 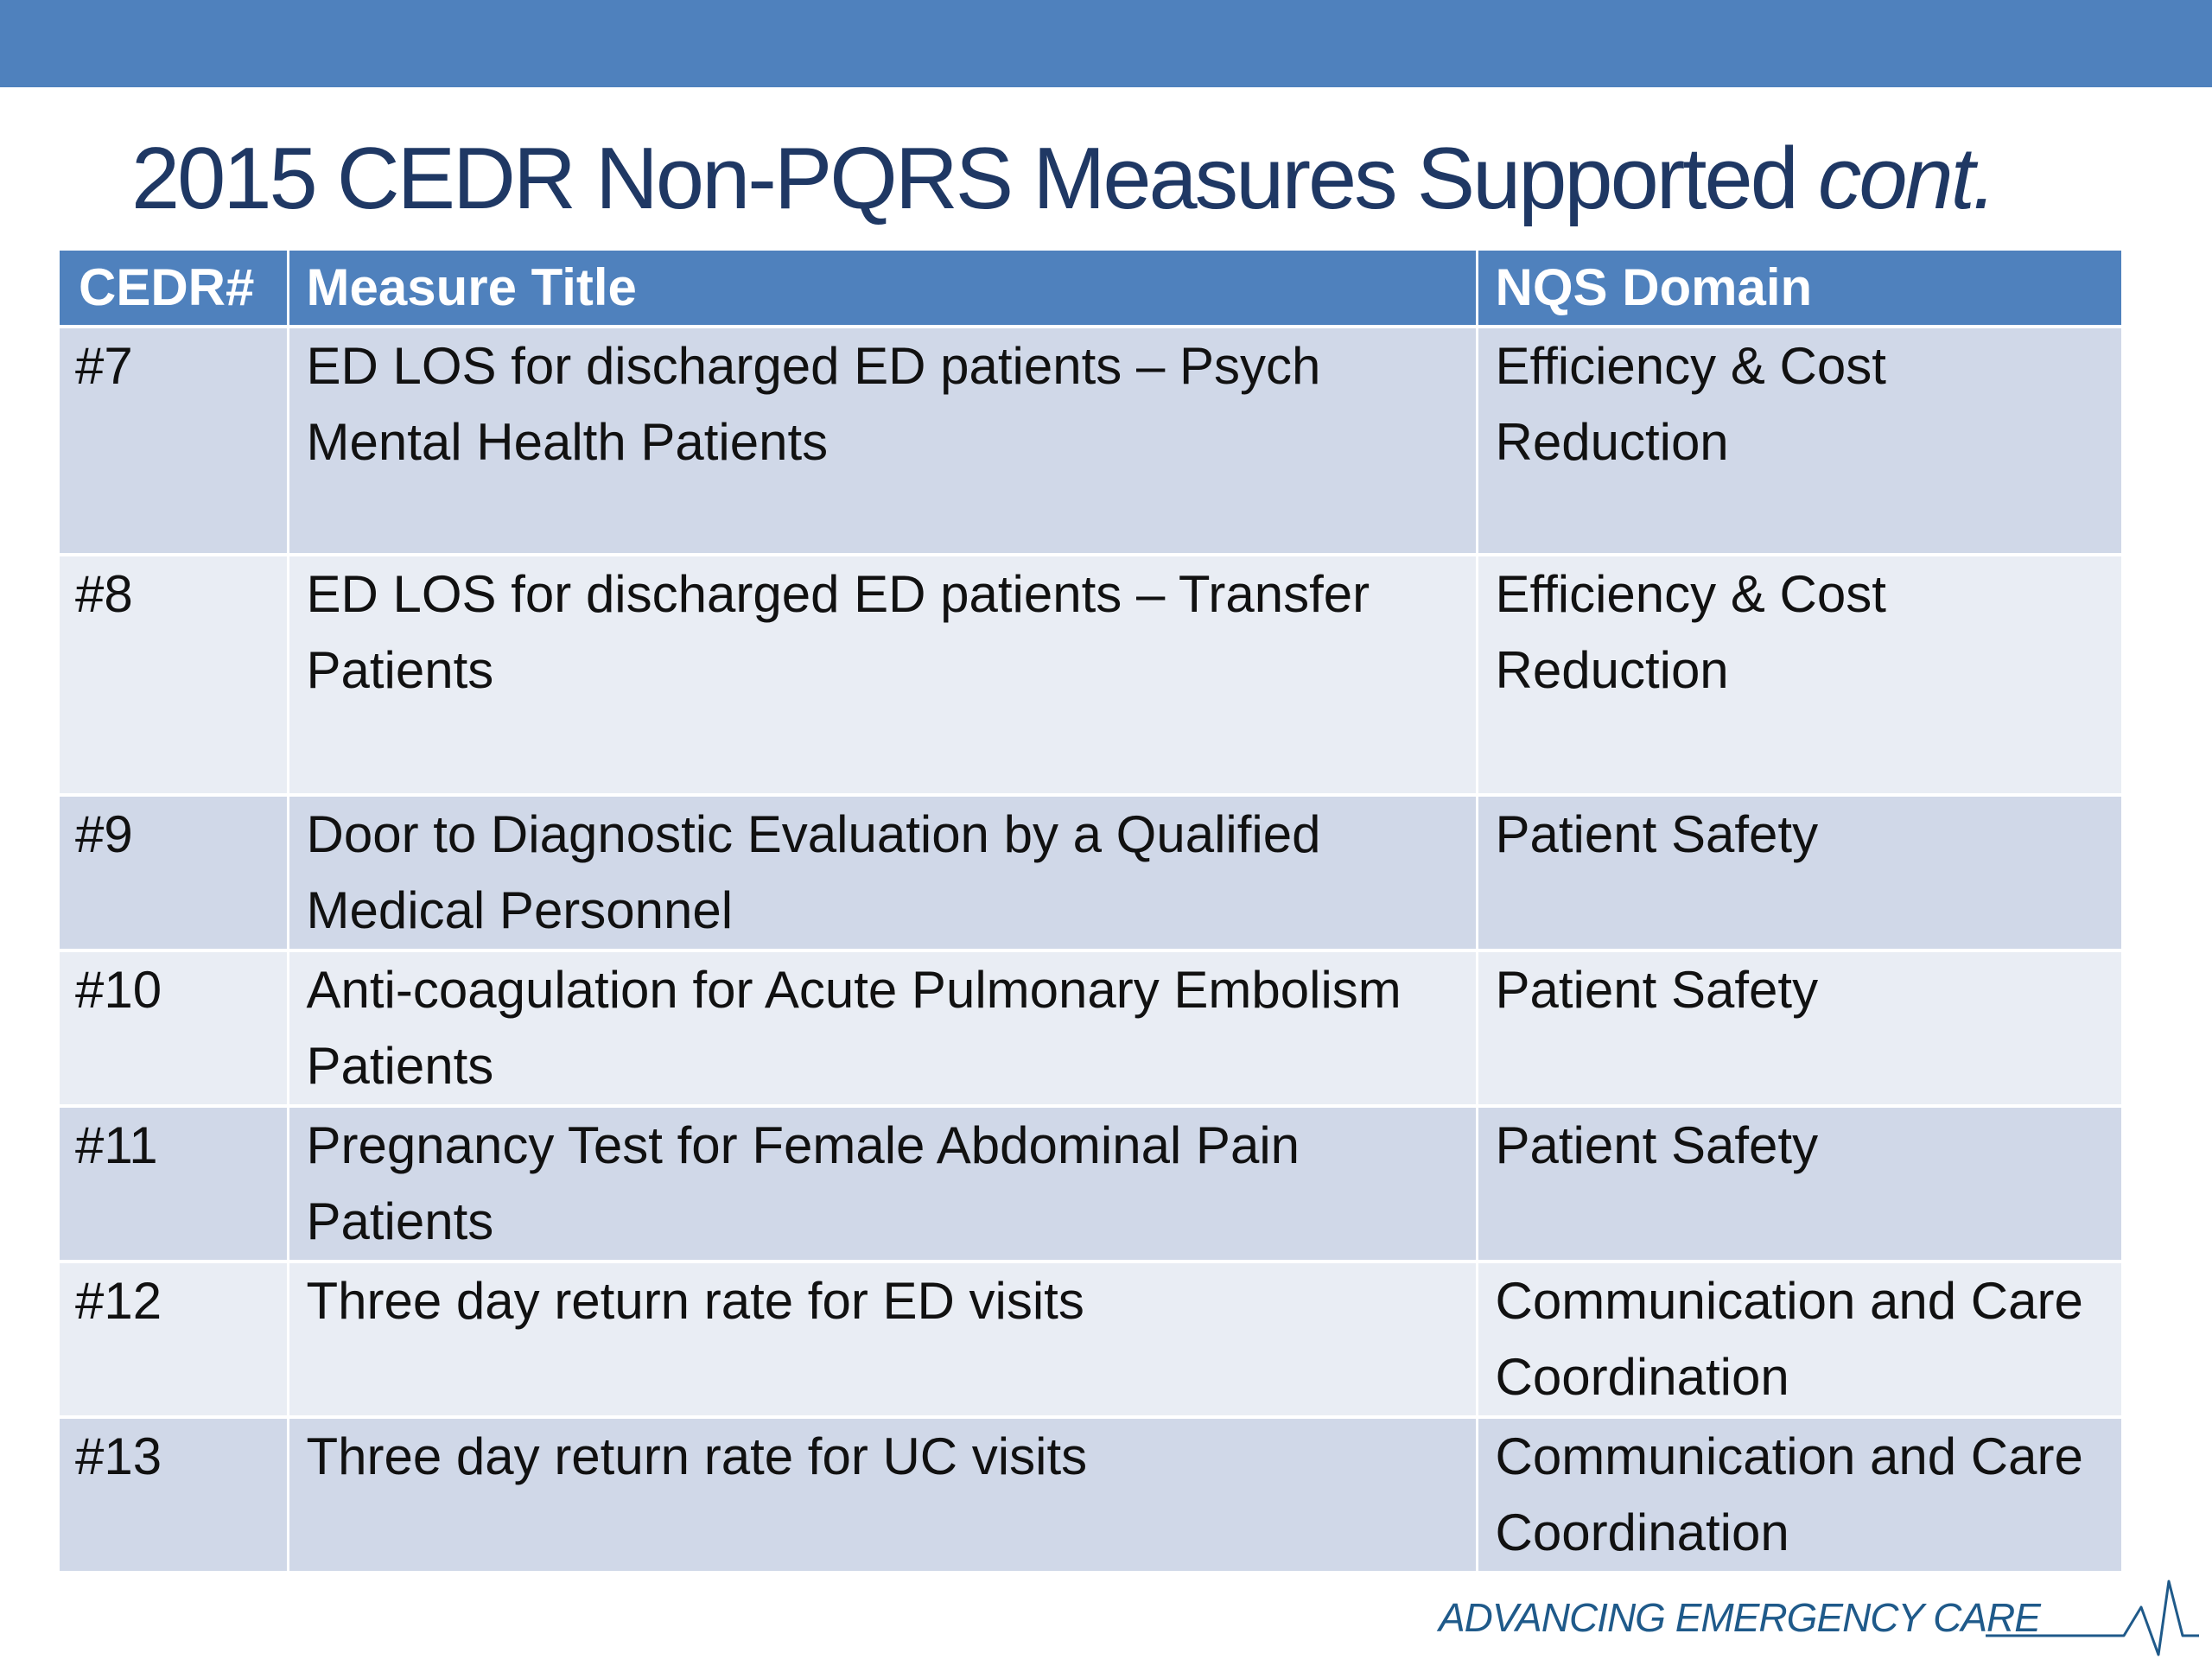 I want to click on measure-title-cell: Three day return rate for ED visits, so click(x=882, y=1340).